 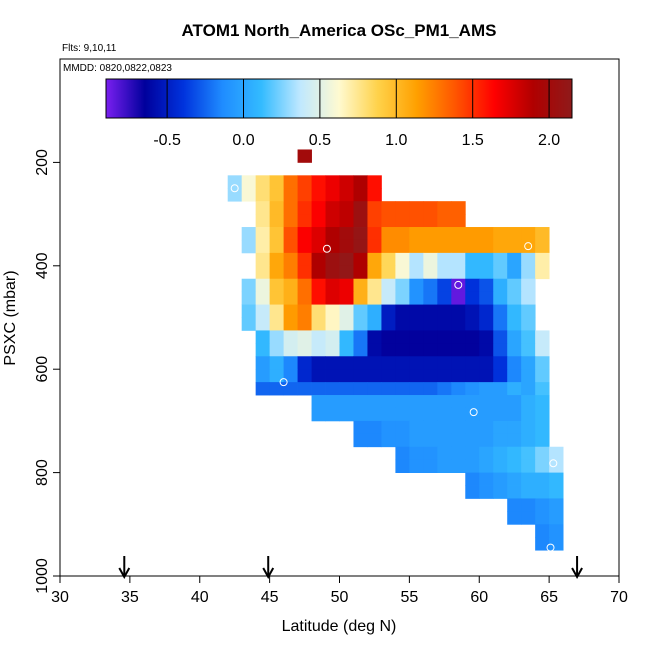 I want to click on colorbar-tick-label: 0.5, so click(x=320, y=140).